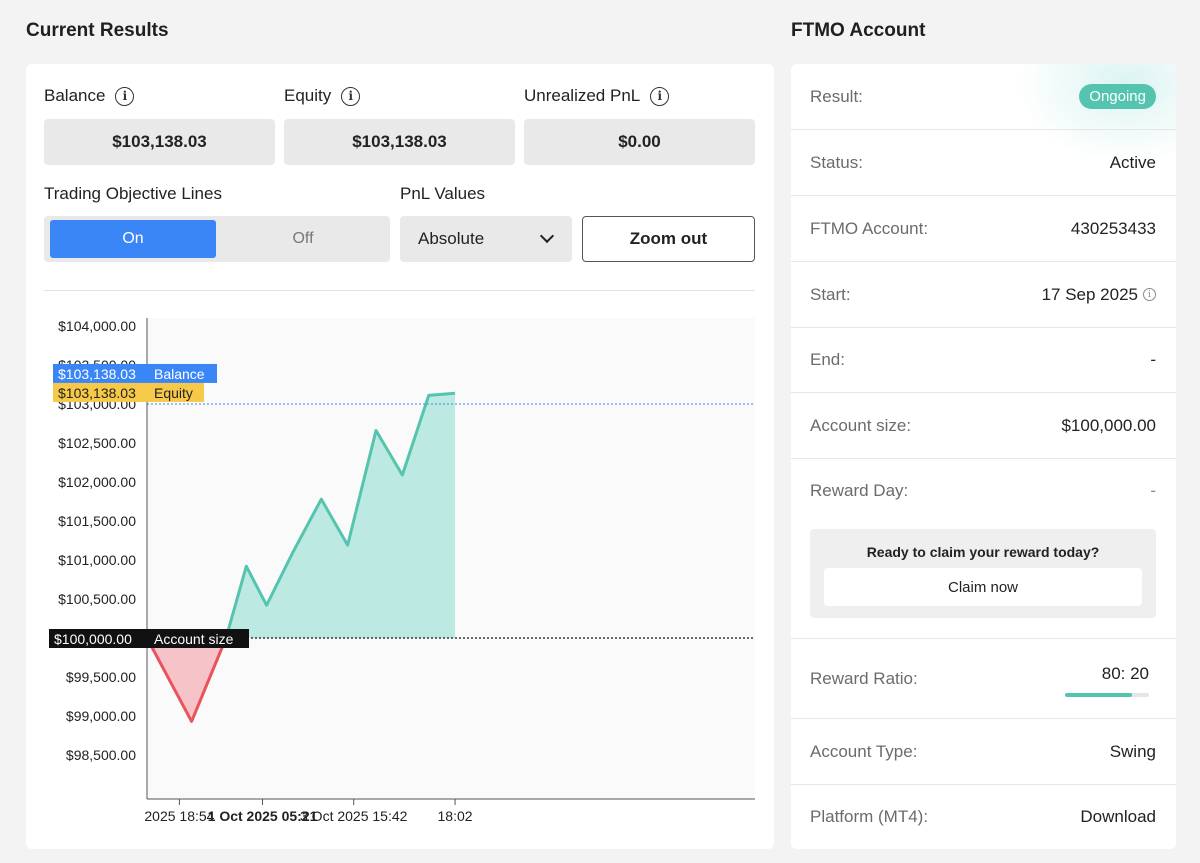 The height and width of the screenshot is (863, 1200). I want to click on negative-area, so click(187, 680).